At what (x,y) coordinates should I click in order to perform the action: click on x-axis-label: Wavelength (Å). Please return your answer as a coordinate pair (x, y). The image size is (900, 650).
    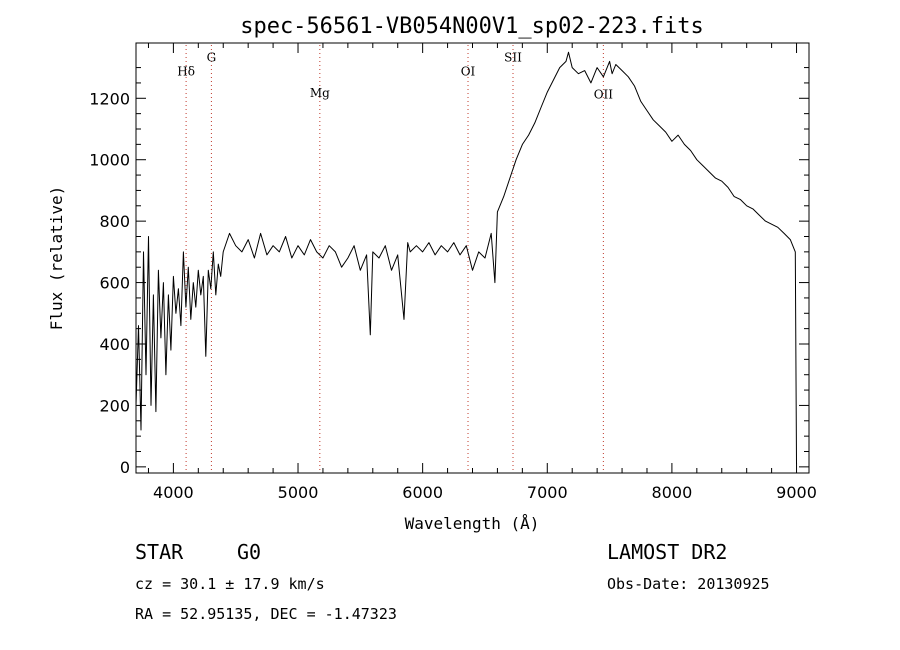
    Looking at the image, I should click on (472, 523).